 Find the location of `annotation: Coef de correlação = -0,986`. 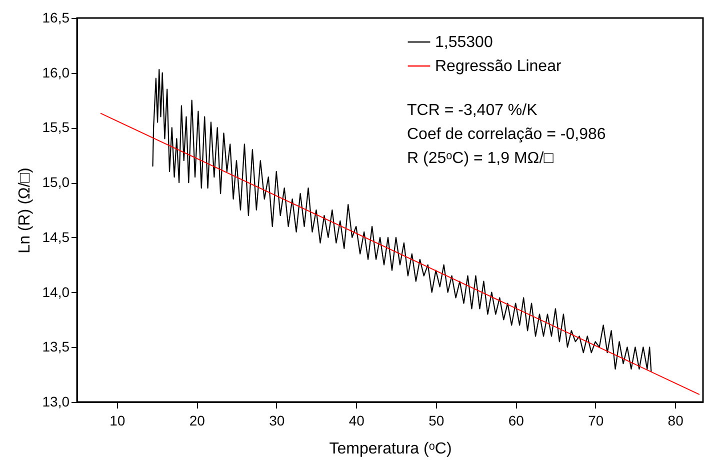

annotation: Coef de correlação = -0,986 is located at coordinates (506, 134).